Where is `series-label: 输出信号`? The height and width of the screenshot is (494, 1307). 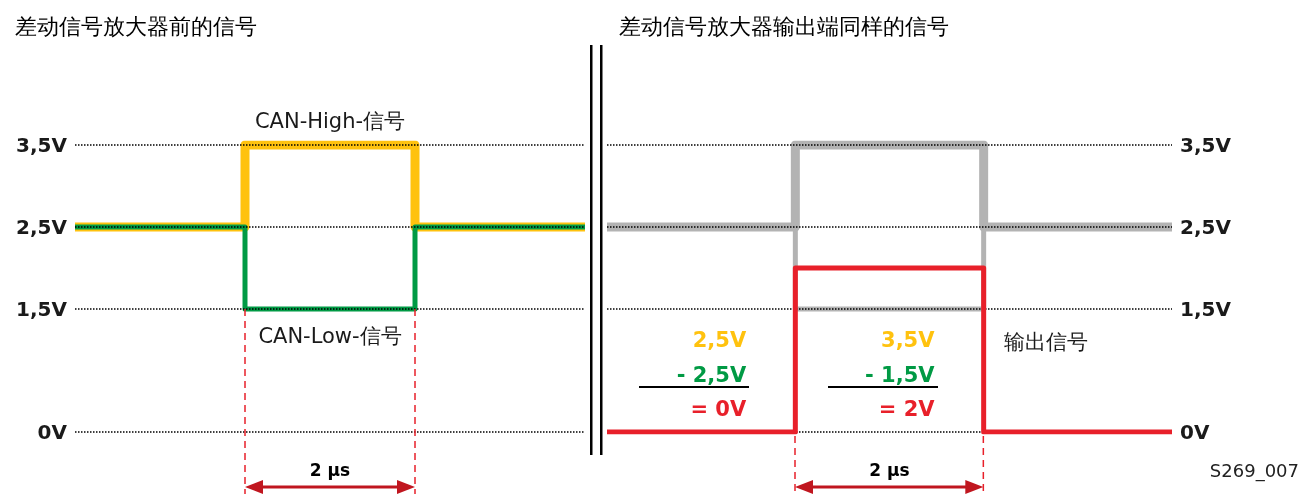 series-label: 输出信号 is located at coordinates (1045, 341).